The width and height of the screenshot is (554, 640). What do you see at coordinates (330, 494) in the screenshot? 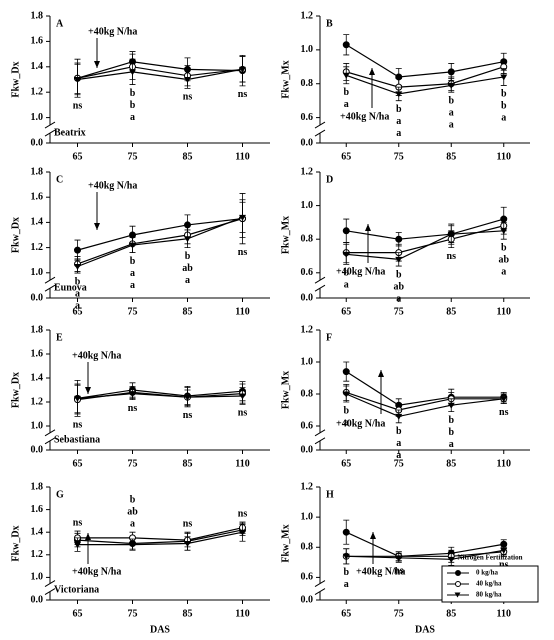
I see `panel-label: H` at bounding box center [330, 494].